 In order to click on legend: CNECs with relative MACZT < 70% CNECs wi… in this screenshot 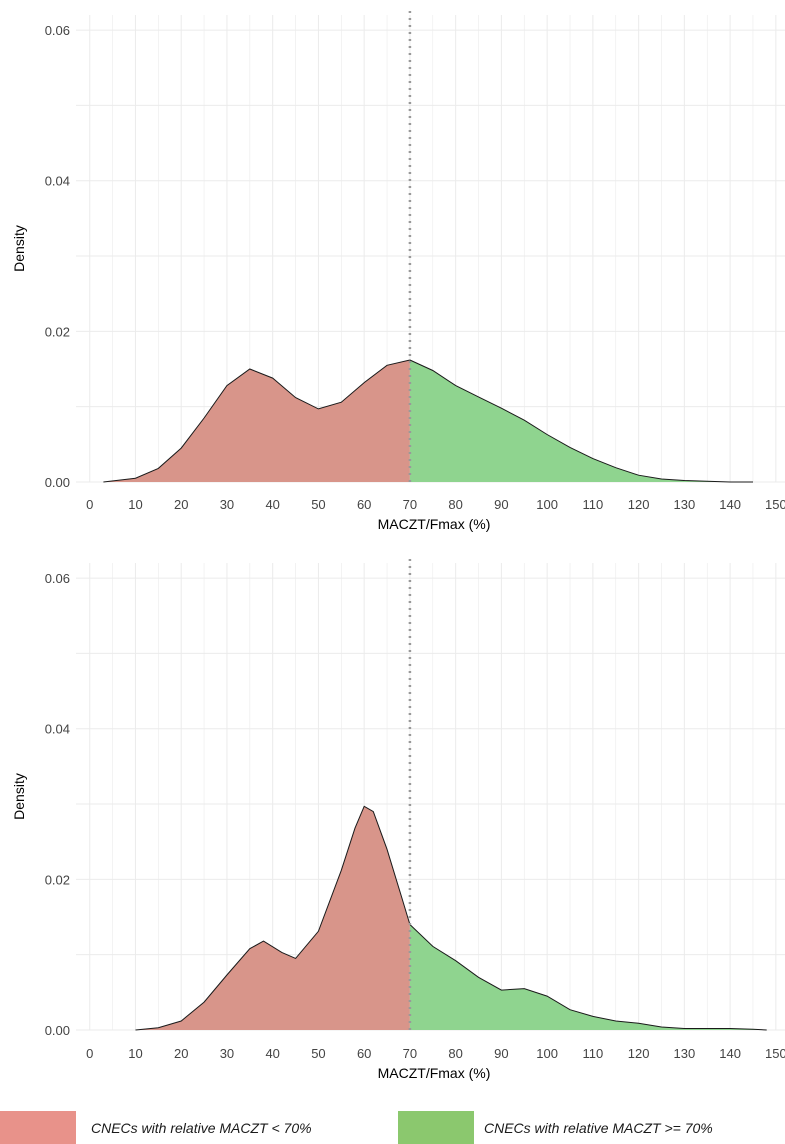, I will do `click(356, 1127)`.